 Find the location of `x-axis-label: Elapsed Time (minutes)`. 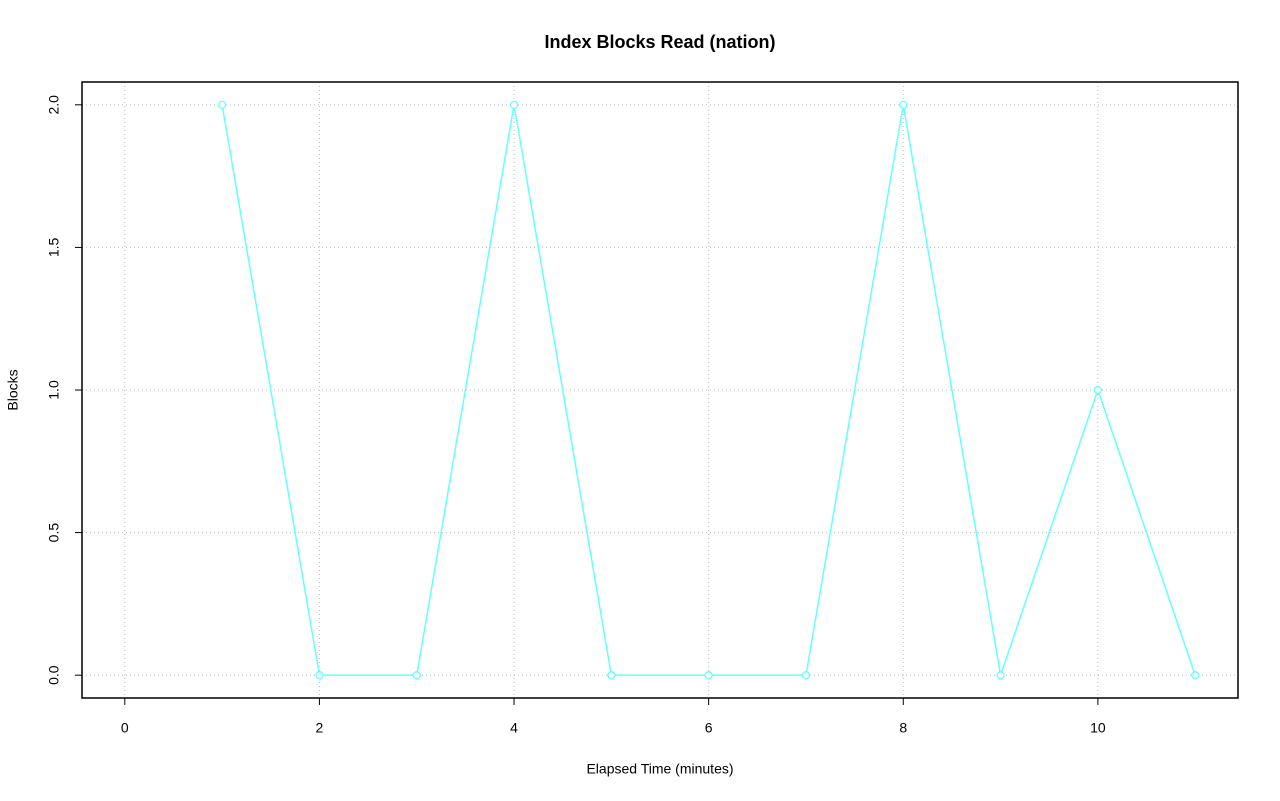

x-axis-label: Elapsed Time (minutes) is located at coordinates (659, 769).